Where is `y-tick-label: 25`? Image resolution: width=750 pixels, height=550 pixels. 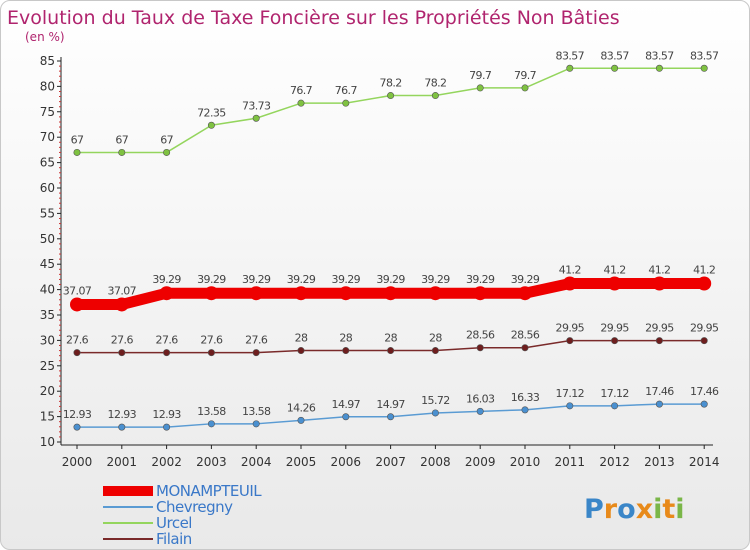
y-tick-label: 25 is located at coordinates (47, 366).